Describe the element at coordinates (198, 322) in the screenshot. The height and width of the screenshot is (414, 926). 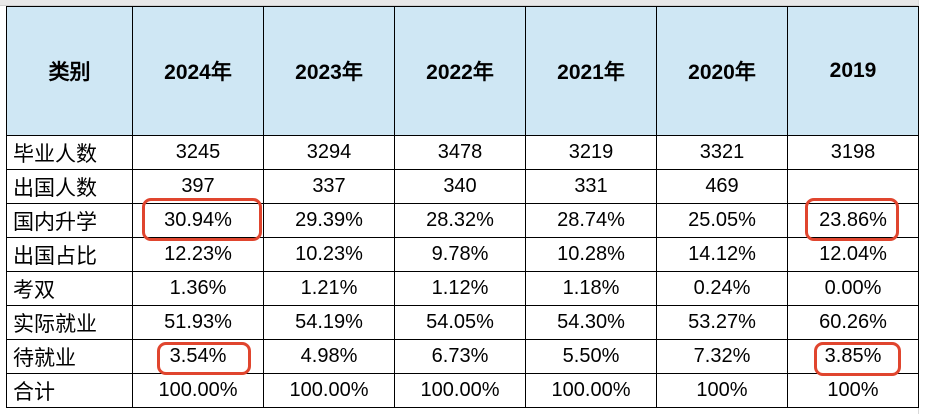
I see `table-cell: 51.93%` at that location.